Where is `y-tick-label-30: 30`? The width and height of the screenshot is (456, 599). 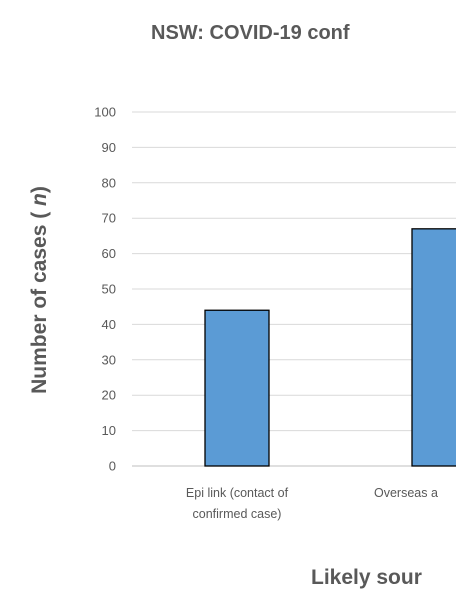
y-tick-label-30: 30 is located at coordinates (109, 359).